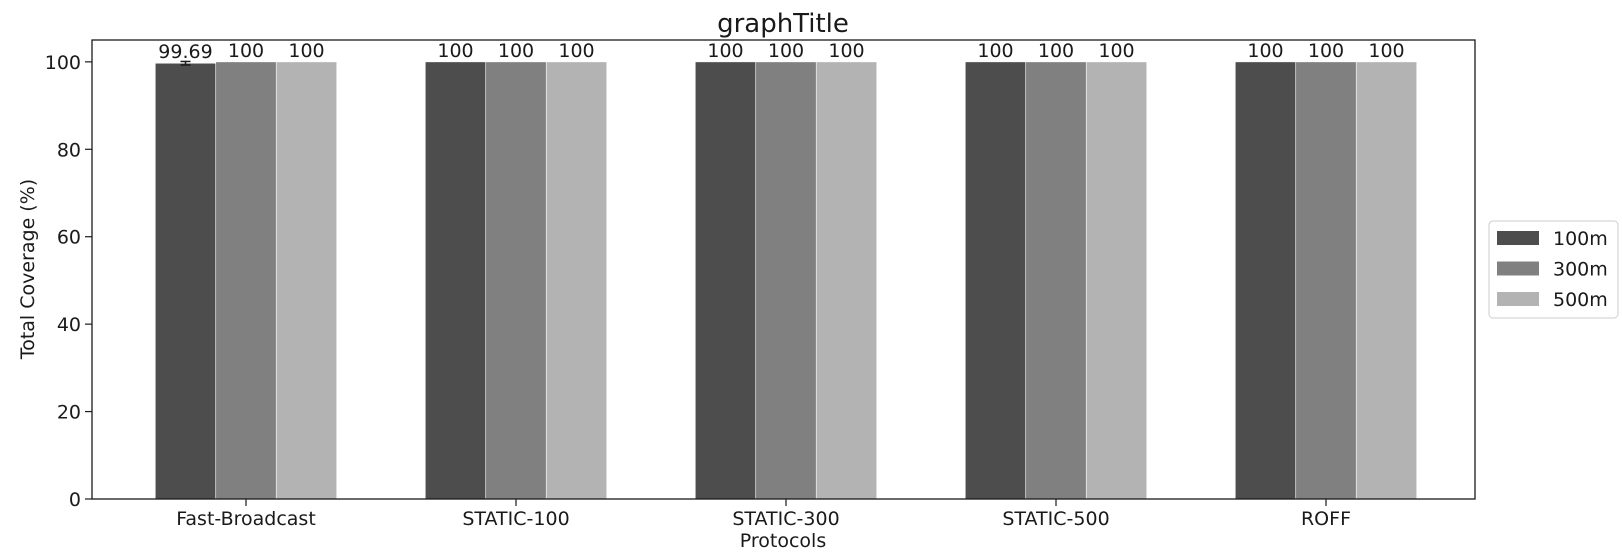  Describe the element at coordinates (1580, 300) in the screenshot. I see `legend-label-500m: 500m` at that location.